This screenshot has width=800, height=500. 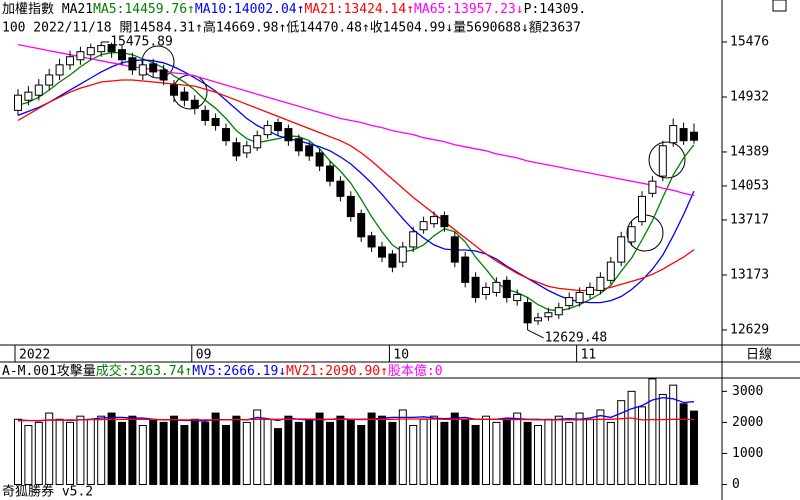 I want to click on header-item: MA5:14459.76↑, so click(x=144, y=9).